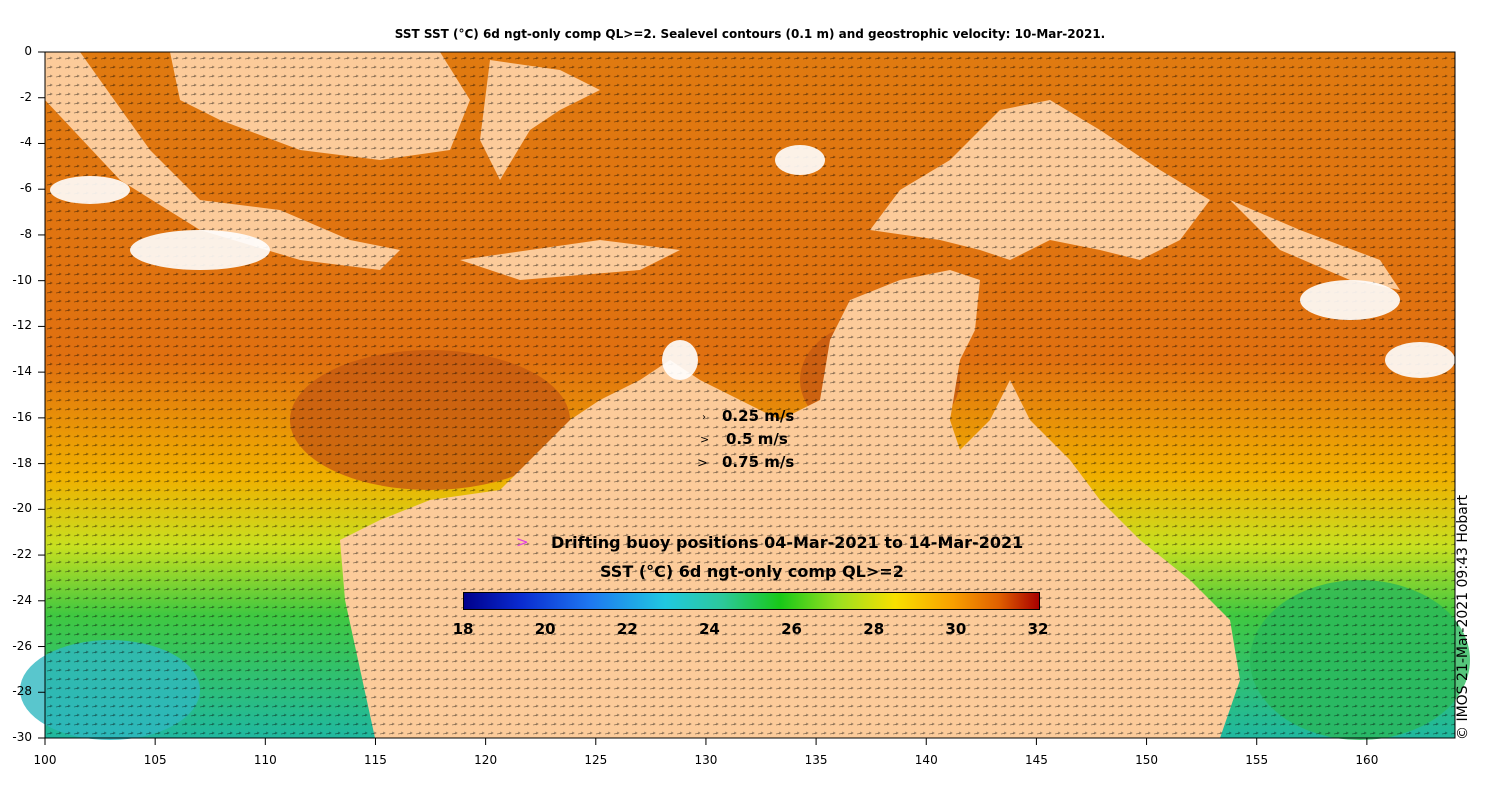 The height and width of the screenshot is (790, 1500). What do you see at coordinates (522, 542) in the screenshot?
I see `buoy-symbol: >` at bounding box center [522, 542].